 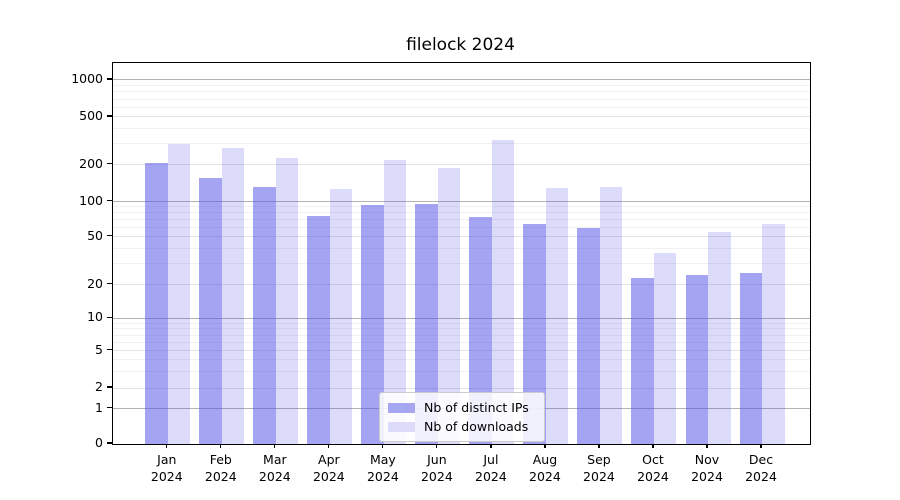 What do you see at coordinates (99, 407) in the screenshot?
I see `y-tick-label: 1` at bounding box center [99, 407].